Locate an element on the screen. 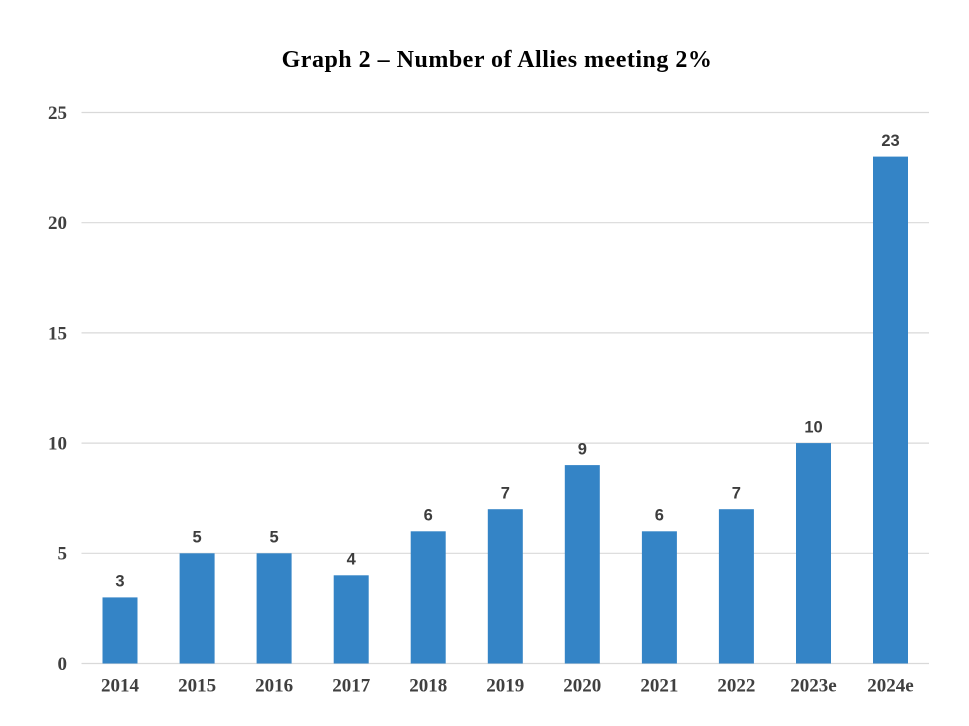  svg-text: 2020 is located at coordinates (582, 686).